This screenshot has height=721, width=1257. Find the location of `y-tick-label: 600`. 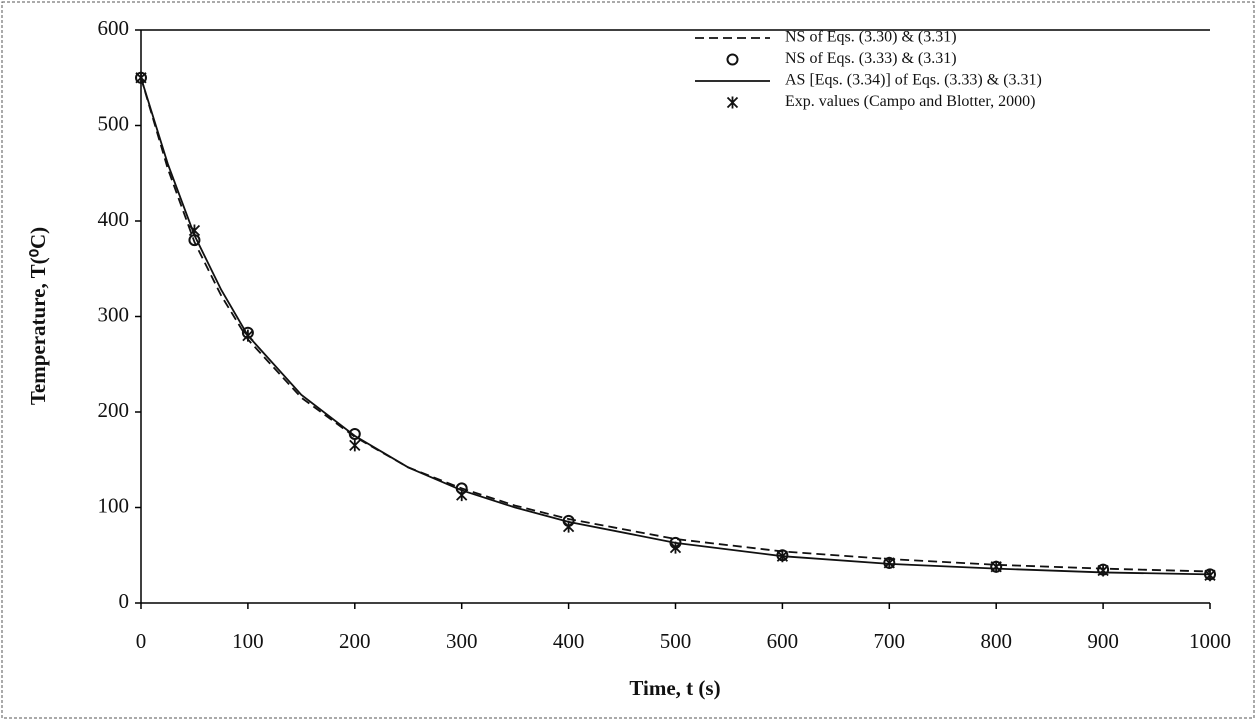

y-tick-label: 600 is located at coordinates (114, 28).